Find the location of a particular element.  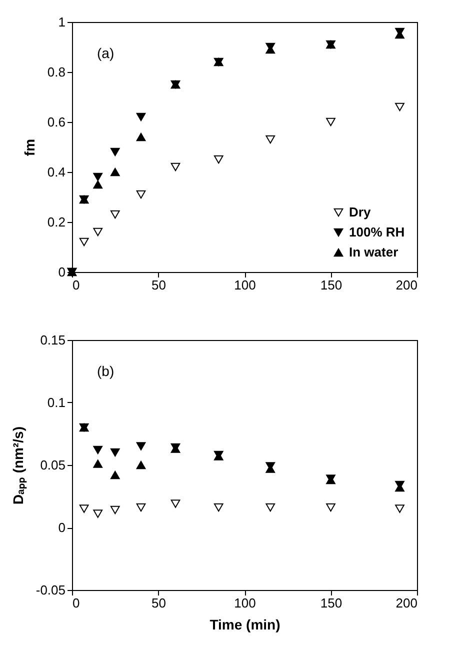

y-axis-title: Dₐₚₚ (nm²/s) is located at coordinates (18, 465).